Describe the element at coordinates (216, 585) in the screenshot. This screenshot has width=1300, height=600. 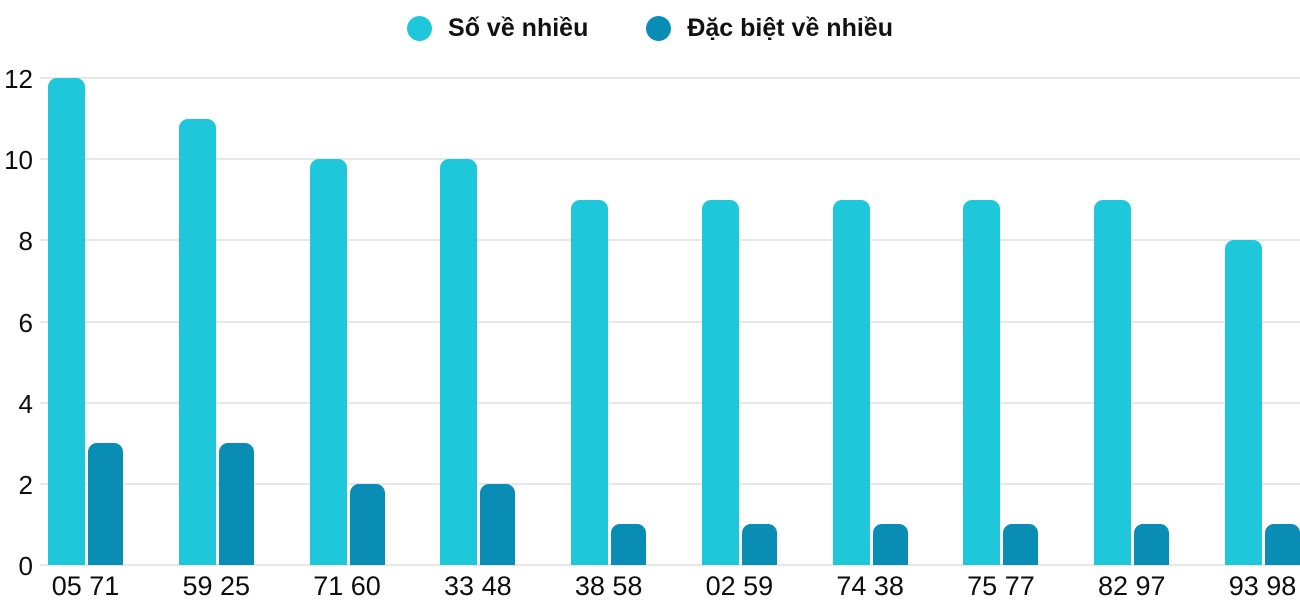
I see `x-axis-tick-59-25: 59 25` at that location.